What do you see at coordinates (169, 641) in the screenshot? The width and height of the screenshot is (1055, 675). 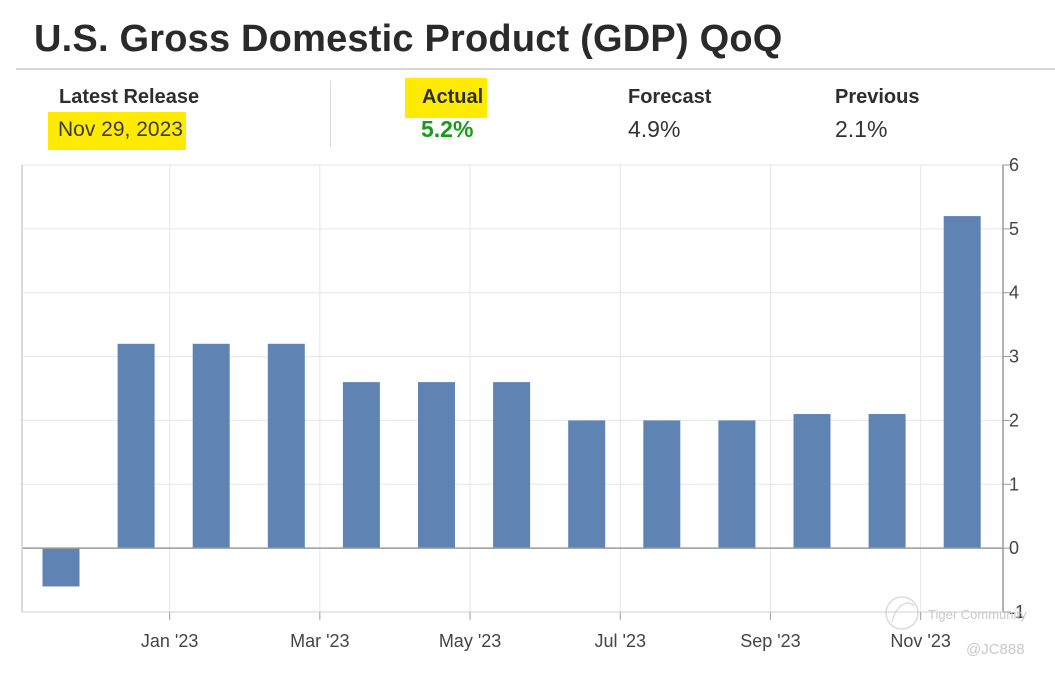 I see `x-tick-label: Jan '23` at bounding box center [169, 641].